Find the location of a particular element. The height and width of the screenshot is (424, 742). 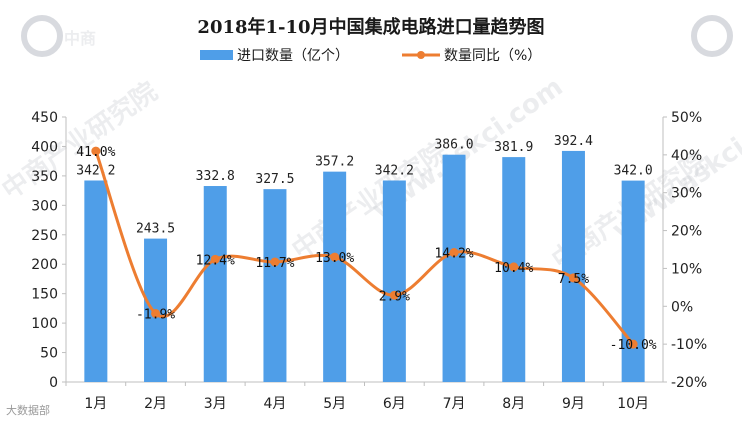

line-value-label: 11.7% is located at coordinates (274, 263).